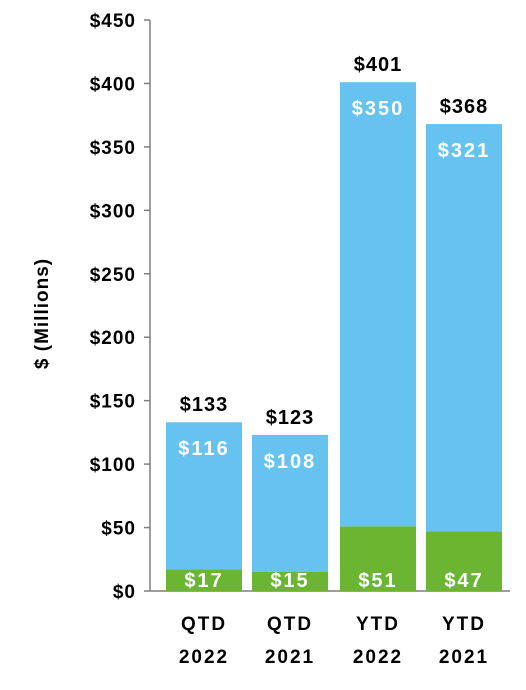  I want to click on bar-segment-label: $17, so click(203, 581).